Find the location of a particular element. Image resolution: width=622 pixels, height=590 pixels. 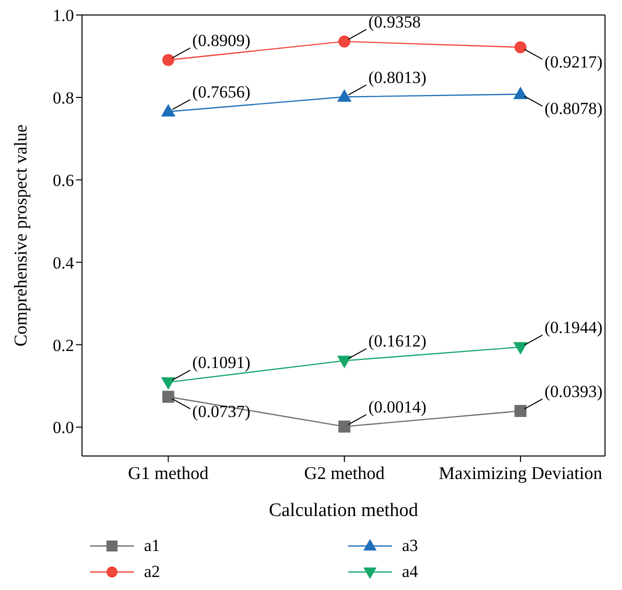

legend-label: a1 is located at coordinates (152, 546).